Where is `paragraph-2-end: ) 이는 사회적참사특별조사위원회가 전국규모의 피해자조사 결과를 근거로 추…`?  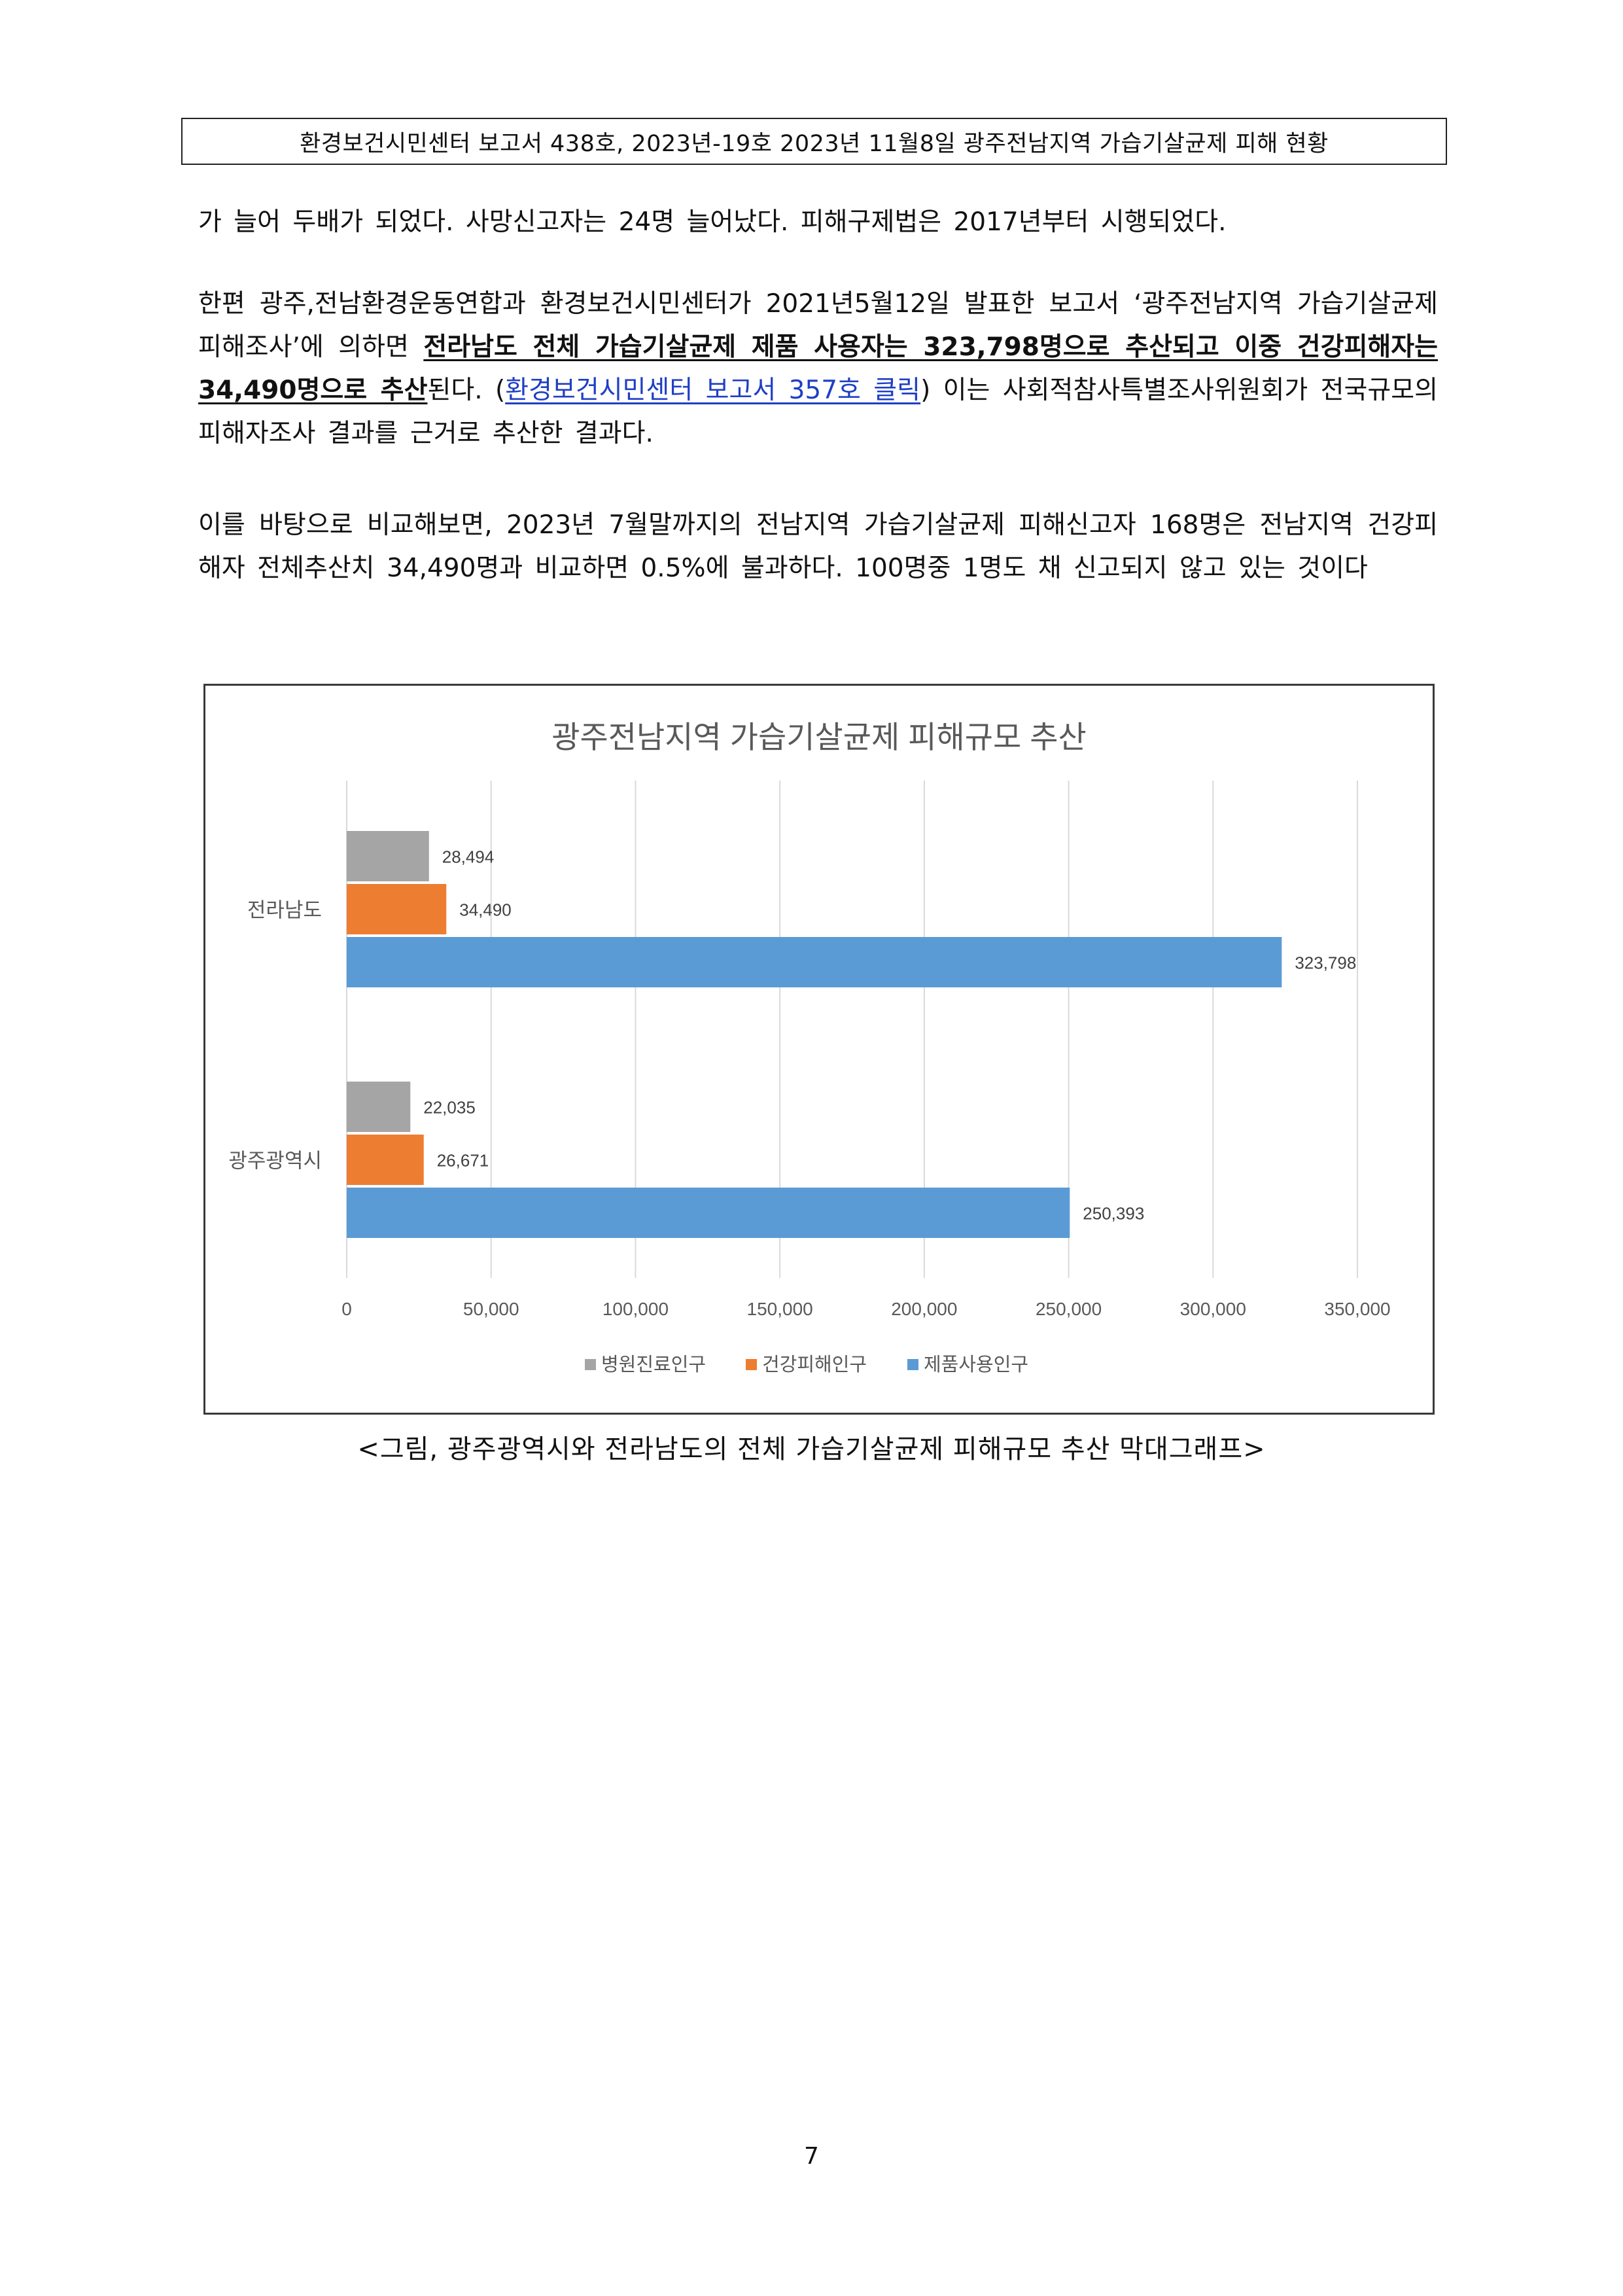 paragraph-2-end: ) 이는 사회적참사특별조사위원회가 전국규모의 피해자조사 결과를 근거로 추… is located at coordinates (818, 412).